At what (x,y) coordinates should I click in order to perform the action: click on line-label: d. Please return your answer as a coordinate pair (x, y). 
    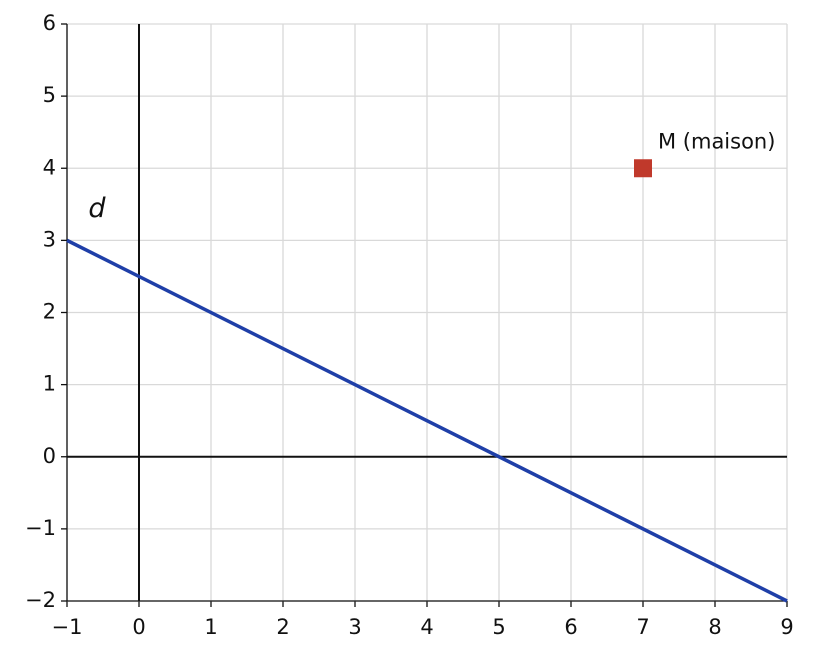
    Looking at the image, I should click on (97, 208).